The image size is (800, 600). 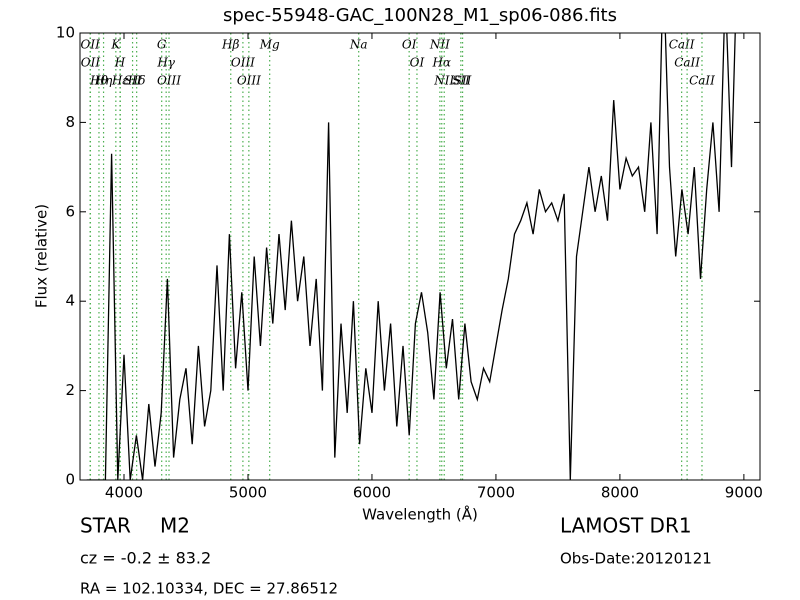 I want to click on line-marker-label: Hδ, so click(x=136, y=81).